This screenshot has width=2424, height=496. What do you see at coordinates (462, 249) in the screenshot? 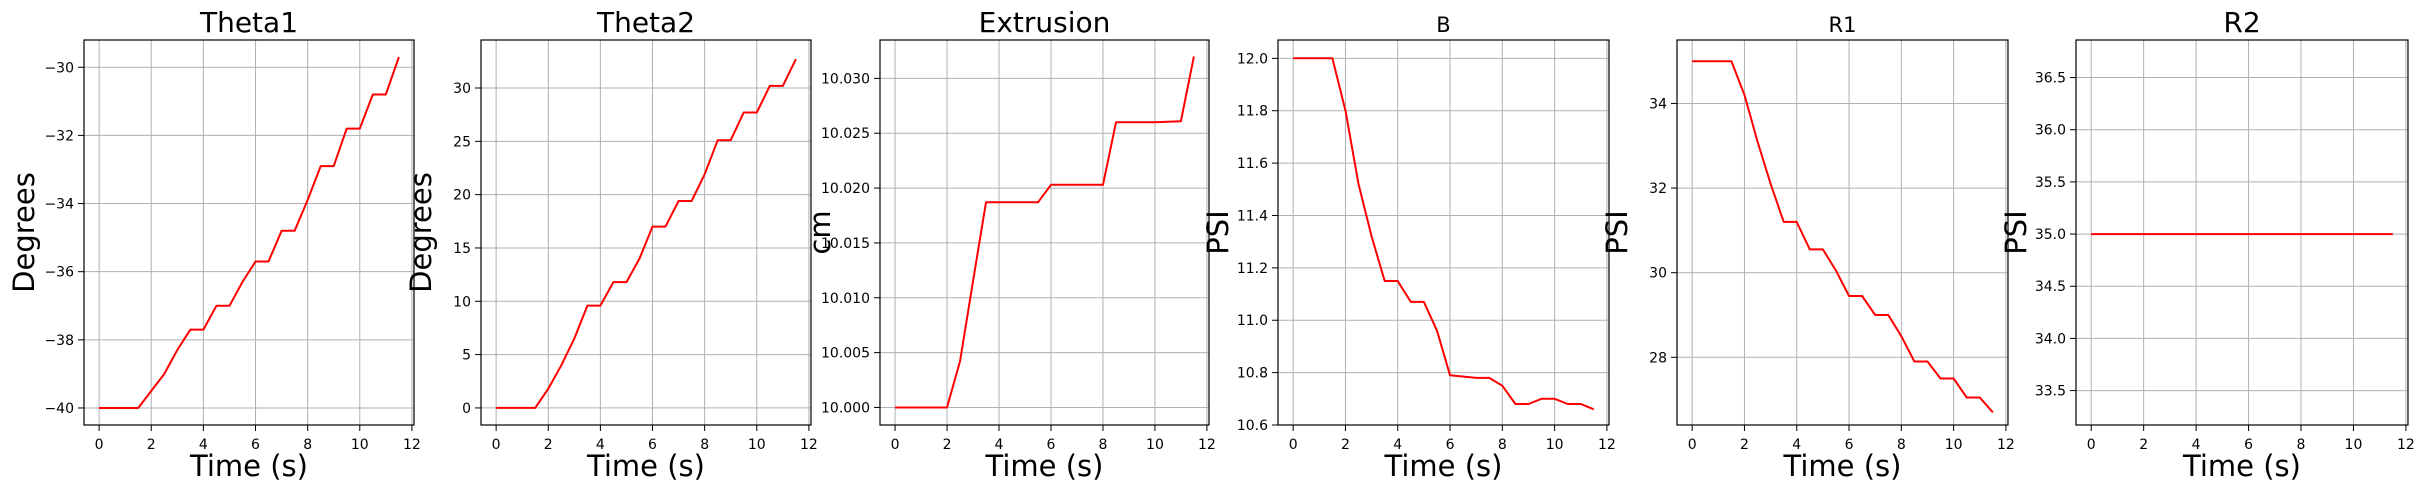
I see `y-tick-label: 15` at bounding box center [462, 249].